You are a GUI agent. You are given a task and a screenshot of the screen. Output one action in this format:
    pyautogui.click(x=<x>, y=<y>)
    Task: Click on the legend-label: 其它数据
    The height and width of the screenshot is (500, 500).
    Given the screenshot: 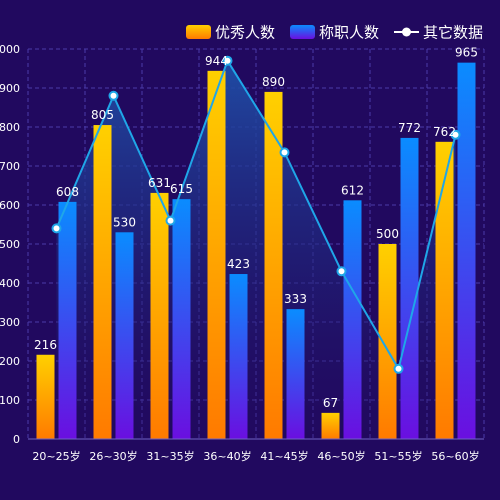 What is the action you would take?
    pyautogui.click(x=453, y=33)
    